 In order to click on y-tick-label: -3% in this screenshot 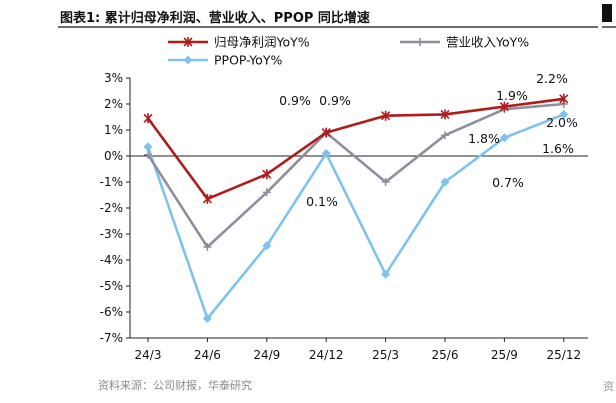, I will do `click(111, 234)`.